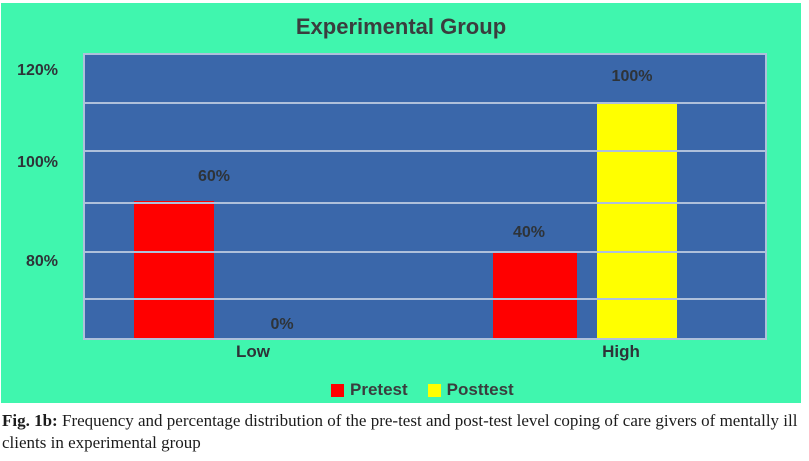 The width and height of the screenshot is (809, 461). I want to click on value-label-high-posttest: 100%, so click(632, 76).